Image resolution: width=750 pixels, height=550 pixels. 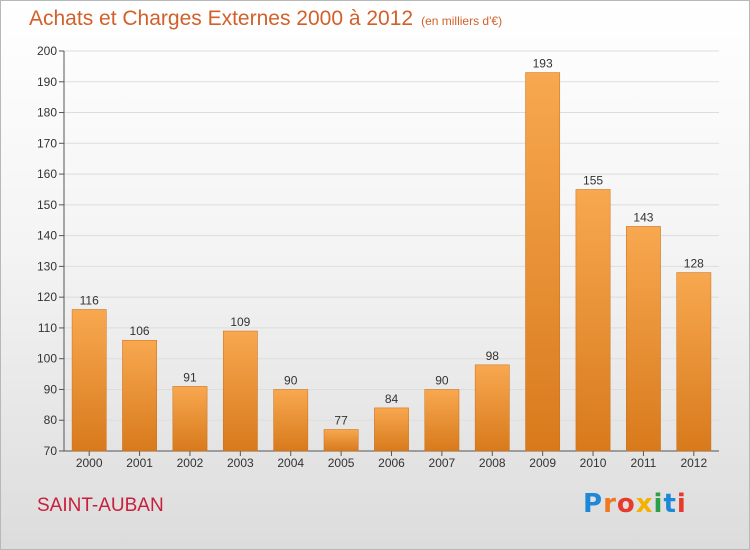 I want to click on value-label: 106, so click(x=140, y=331).